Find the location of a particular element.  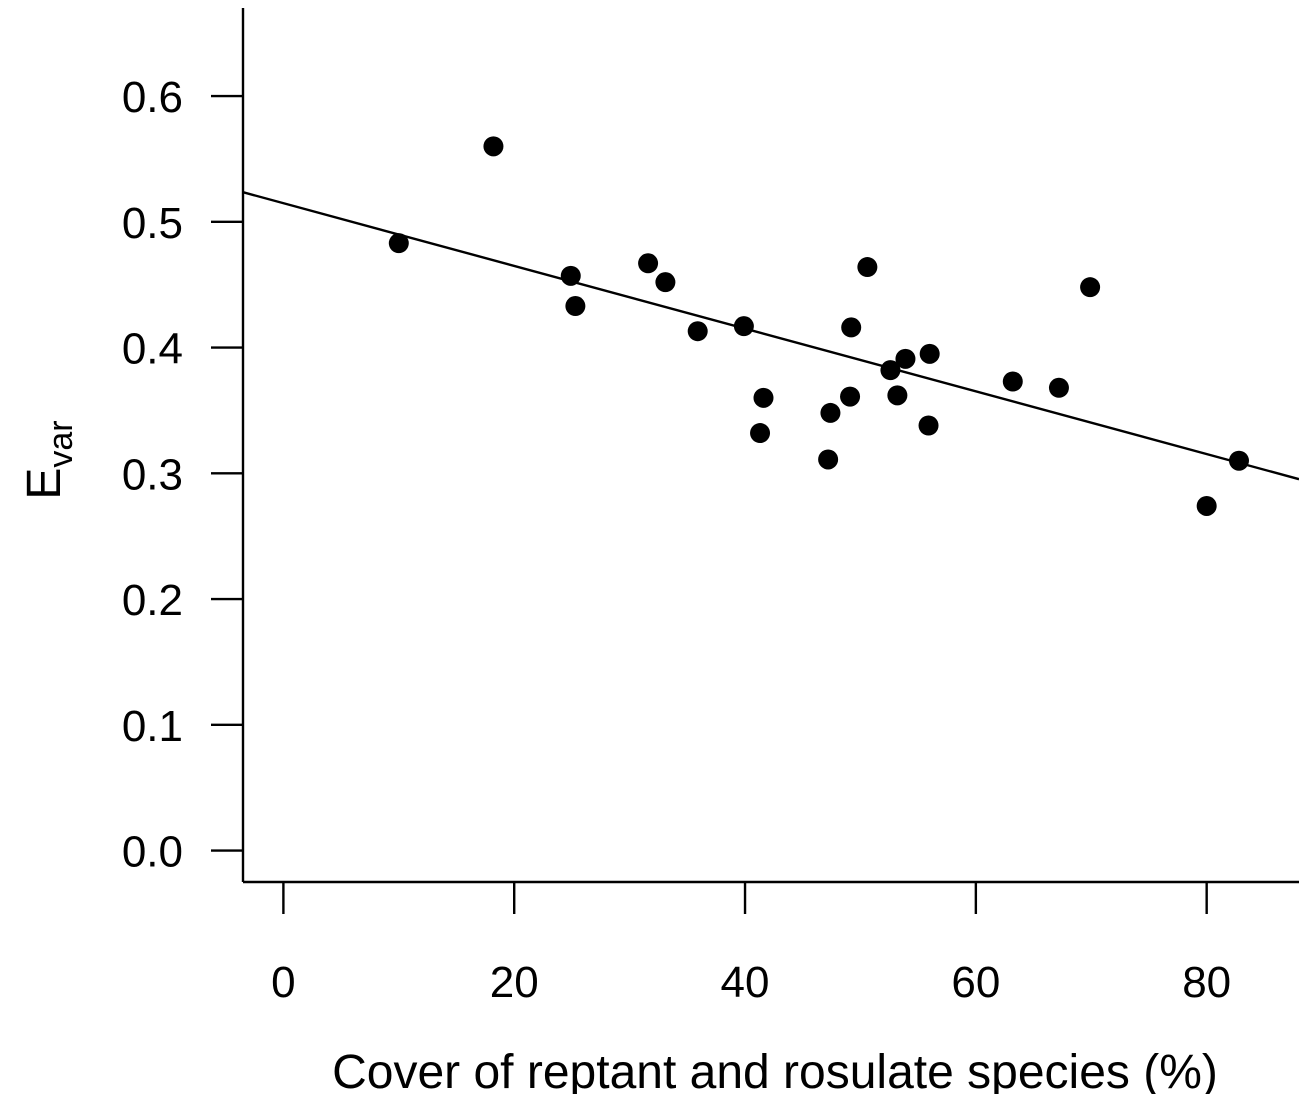

y-axis-ticks: 0.0 0.1 0.2 0.3 0.4 0.5 0.6 is located at coordinates (182, 475).